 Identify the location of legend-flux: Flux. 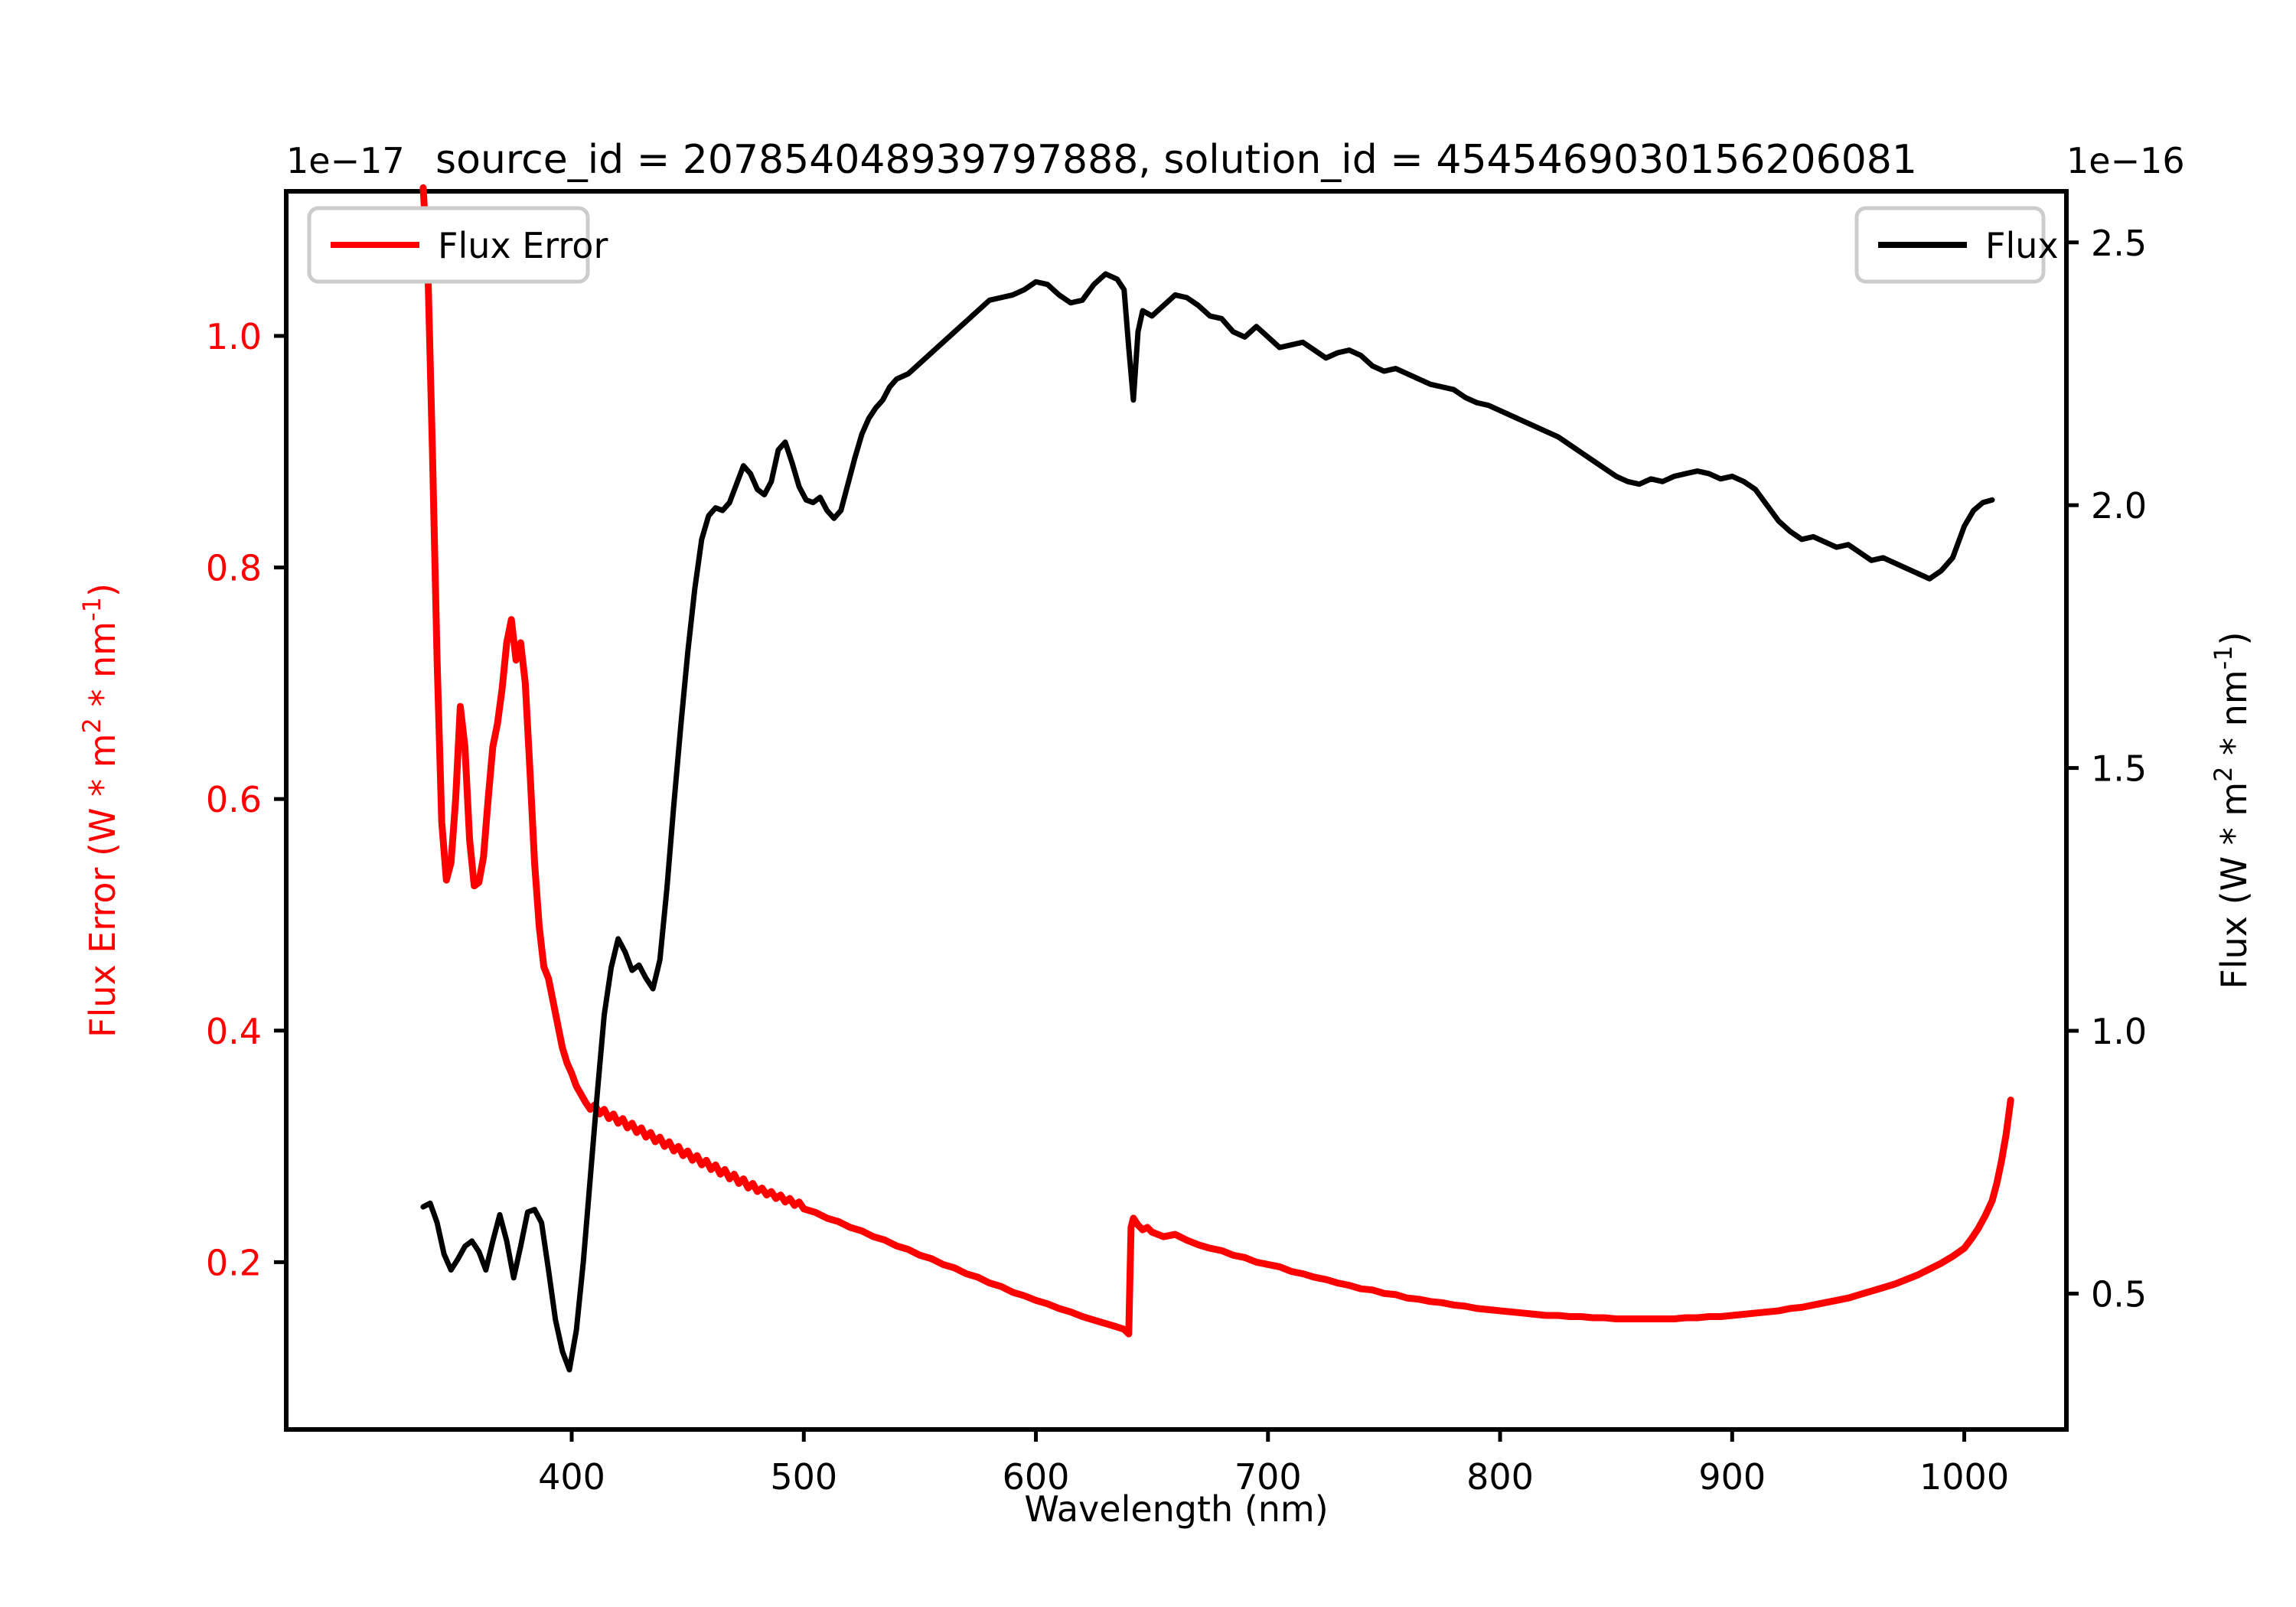
(1956, 245).